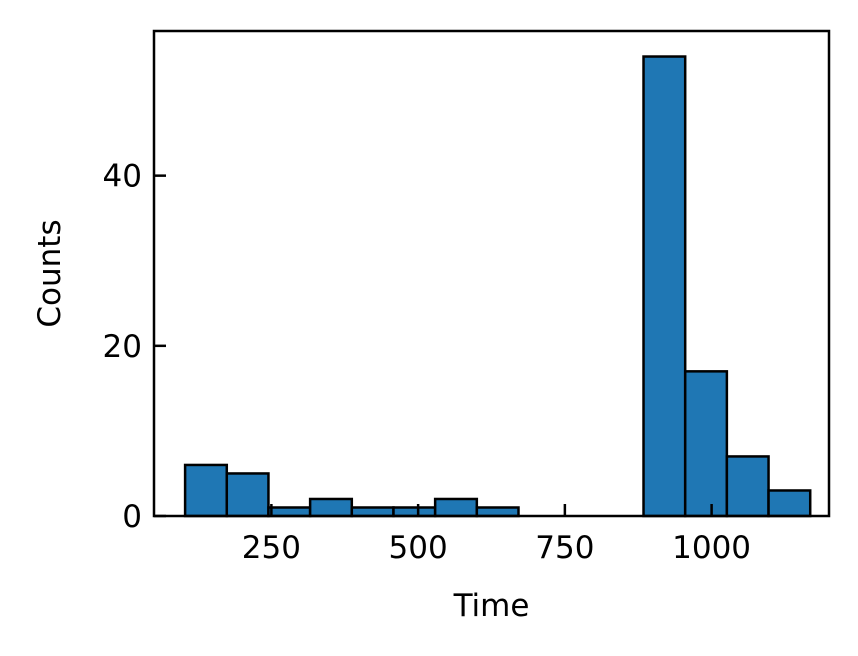  Describe the element at coordinates (491, 606) in the screenshot. I see `x-axis-label: Time` at that location.